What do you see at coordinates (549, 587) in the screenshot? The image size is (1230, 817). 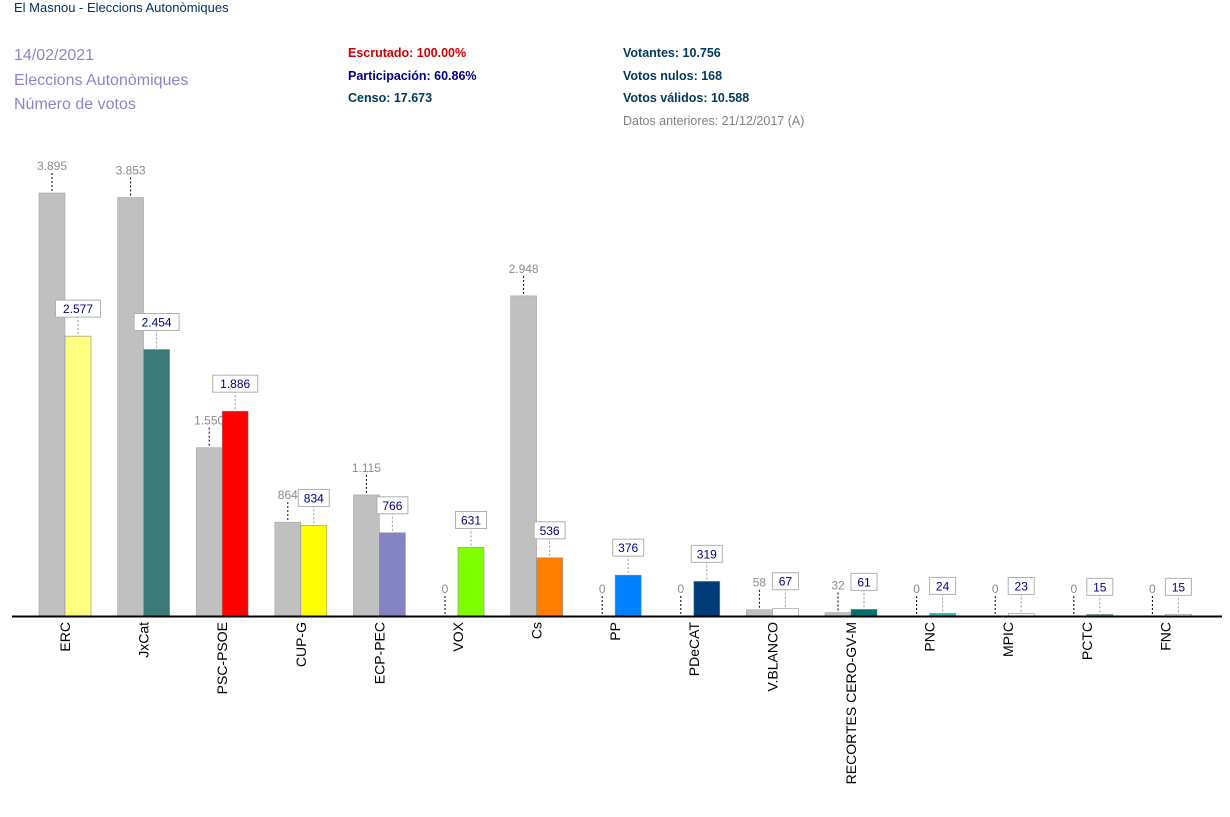 I see `current-bar-cs` at bounding box center [549, 587].